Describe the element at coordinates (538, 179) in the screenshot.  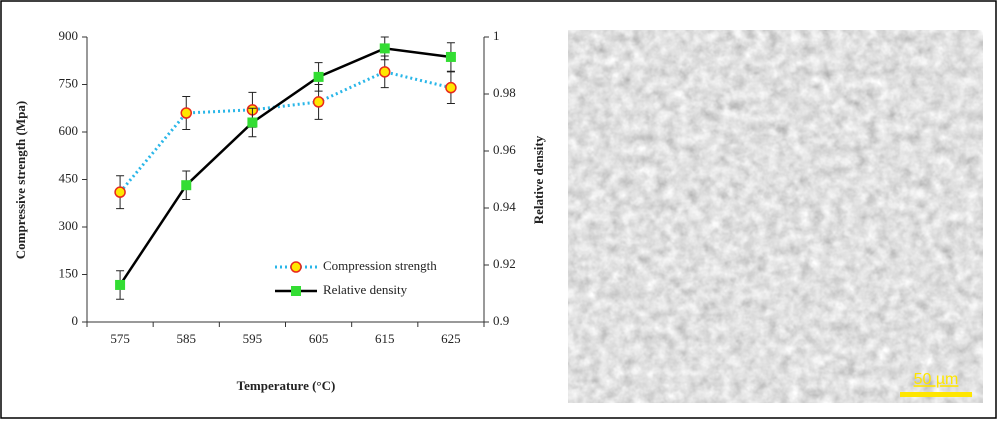
I see `y2-axis-title: Relative density` at that location.